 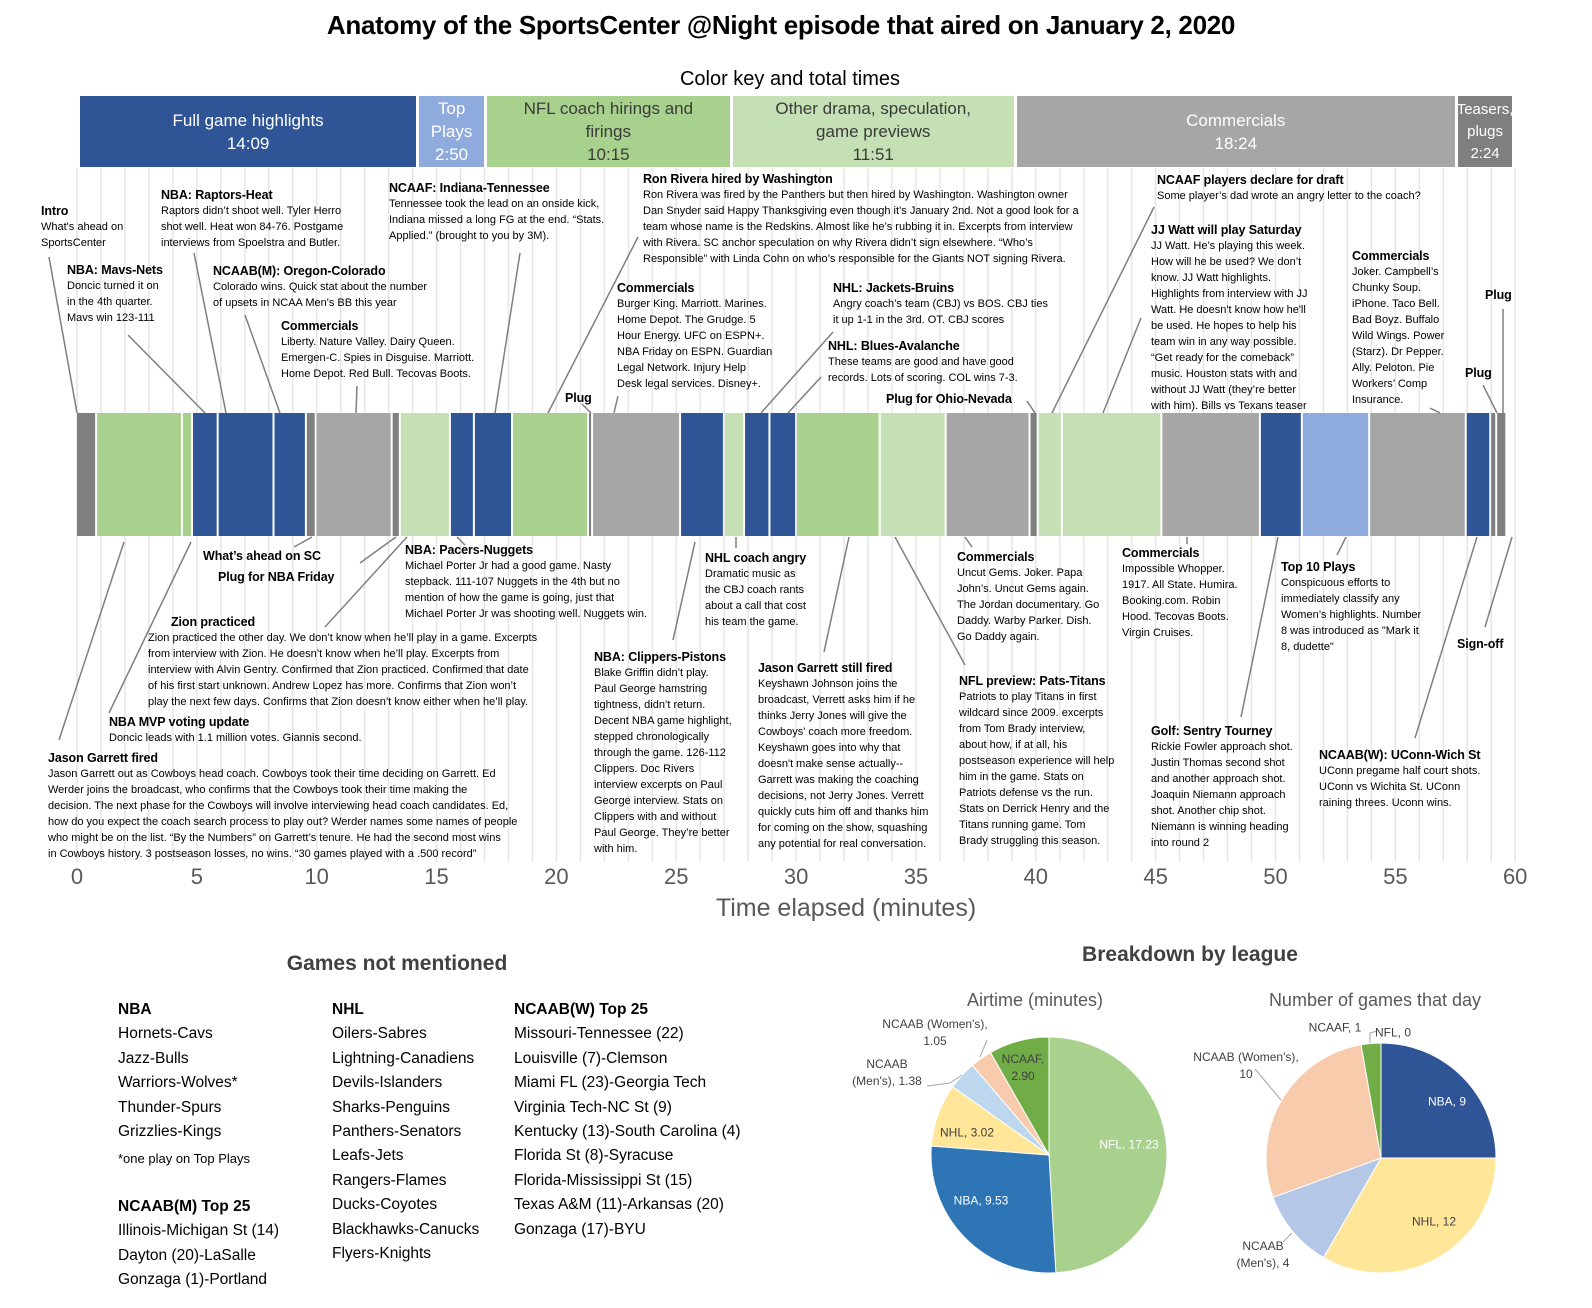 I want to click on list-item: Sharks-Penguins, so click(x=391, y=1107).